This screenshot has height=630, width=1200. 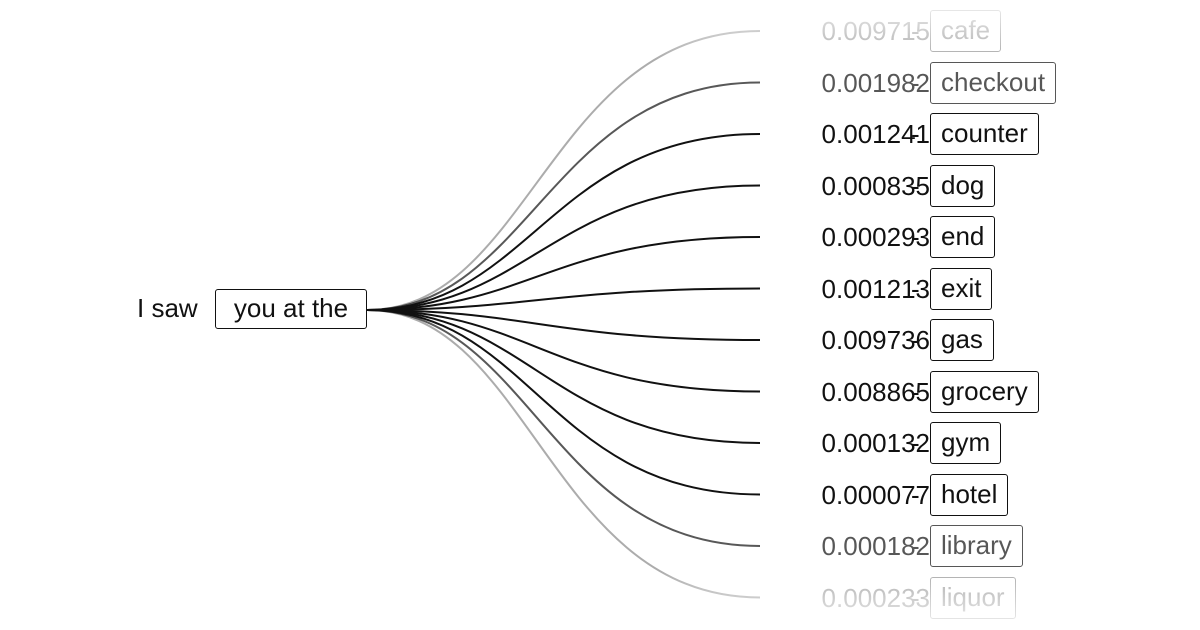 I want to click on leaf-row: 0.009715- cafe, so click(x=600, y=31).